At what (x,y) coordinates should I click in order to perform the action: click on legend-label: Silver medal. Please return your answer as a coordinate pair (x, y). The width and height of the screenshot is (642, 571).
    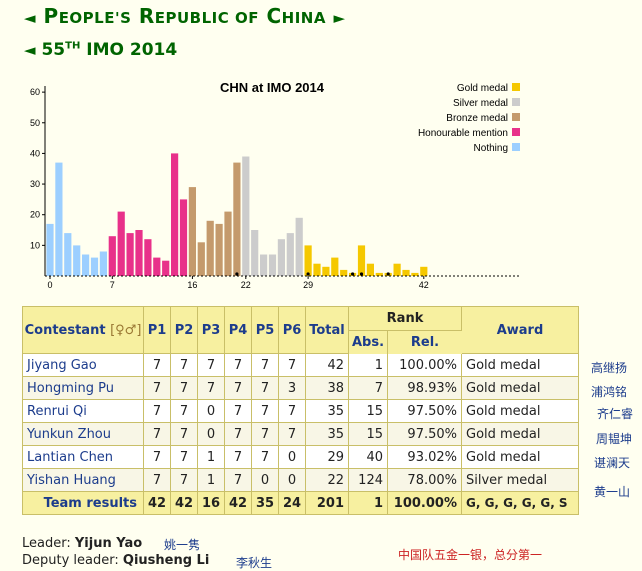
    Looking at the image, I should click on (480, 103).